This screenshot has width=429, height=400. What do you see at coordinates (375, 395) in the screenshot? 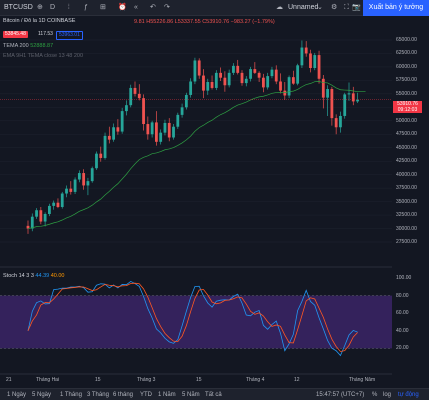
I see `percent-toggle: %` at bounding box center [375, 395].